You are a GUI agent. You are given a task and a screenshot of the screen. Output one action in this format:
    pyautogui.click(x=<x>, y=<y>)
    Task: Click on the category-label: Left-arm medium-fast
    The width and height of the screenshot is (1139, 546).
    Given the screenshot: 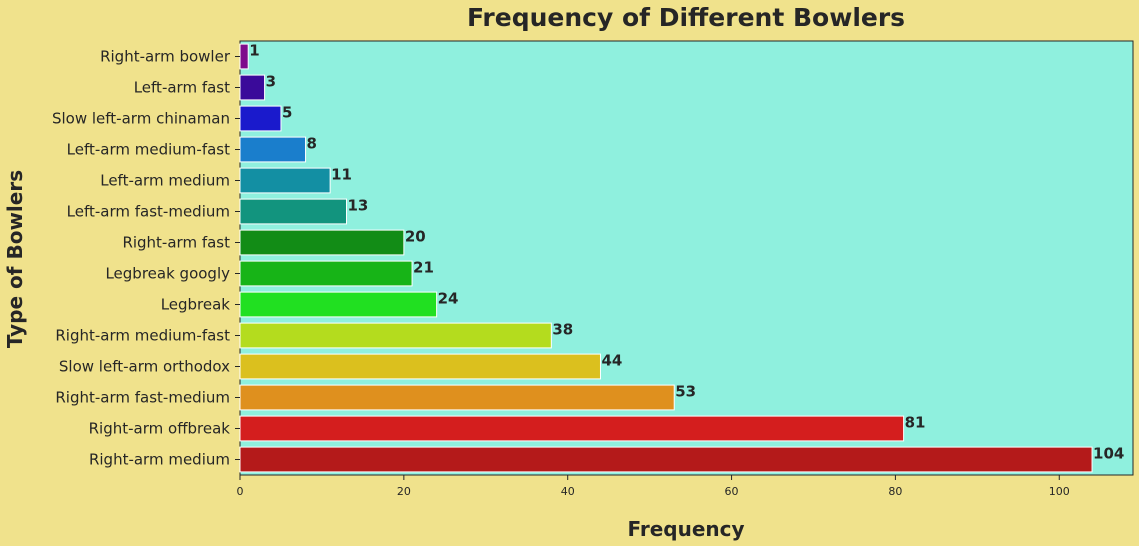 What is the action you would take?
    pyautogui.click(x=148, y=150)
    